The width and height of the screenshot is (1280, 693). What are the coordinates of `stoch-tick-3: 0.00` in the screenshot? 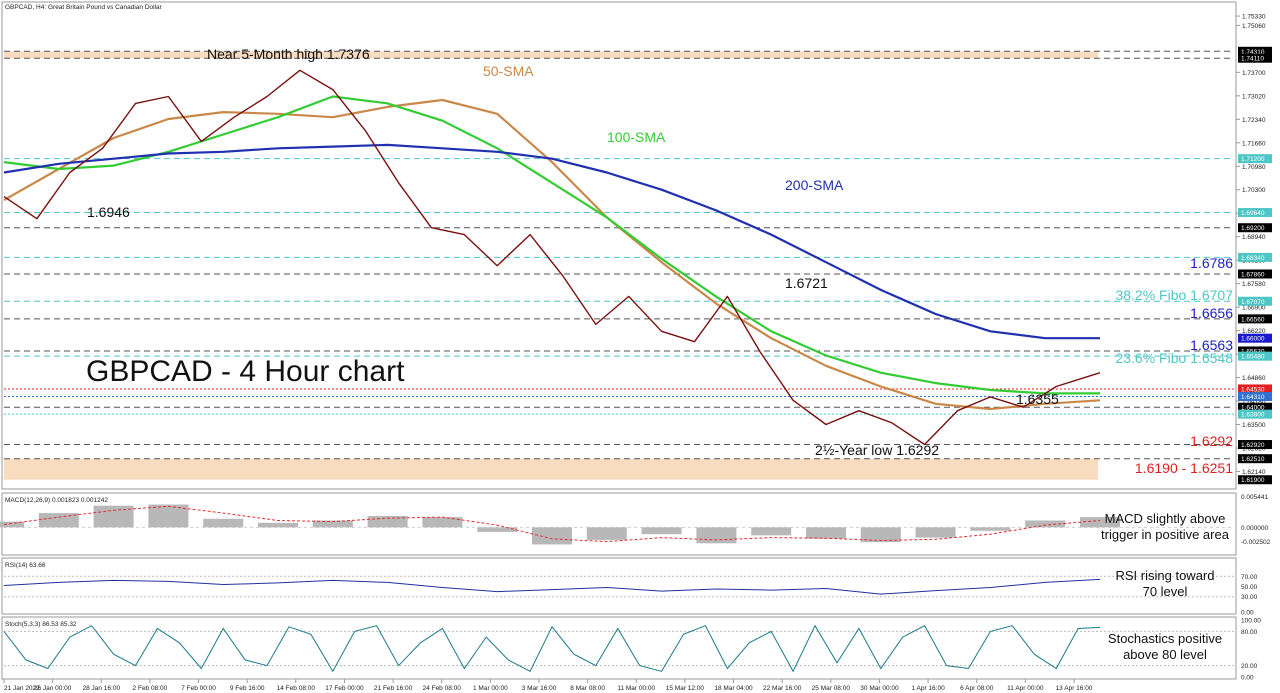 It's located at (1247, 678).